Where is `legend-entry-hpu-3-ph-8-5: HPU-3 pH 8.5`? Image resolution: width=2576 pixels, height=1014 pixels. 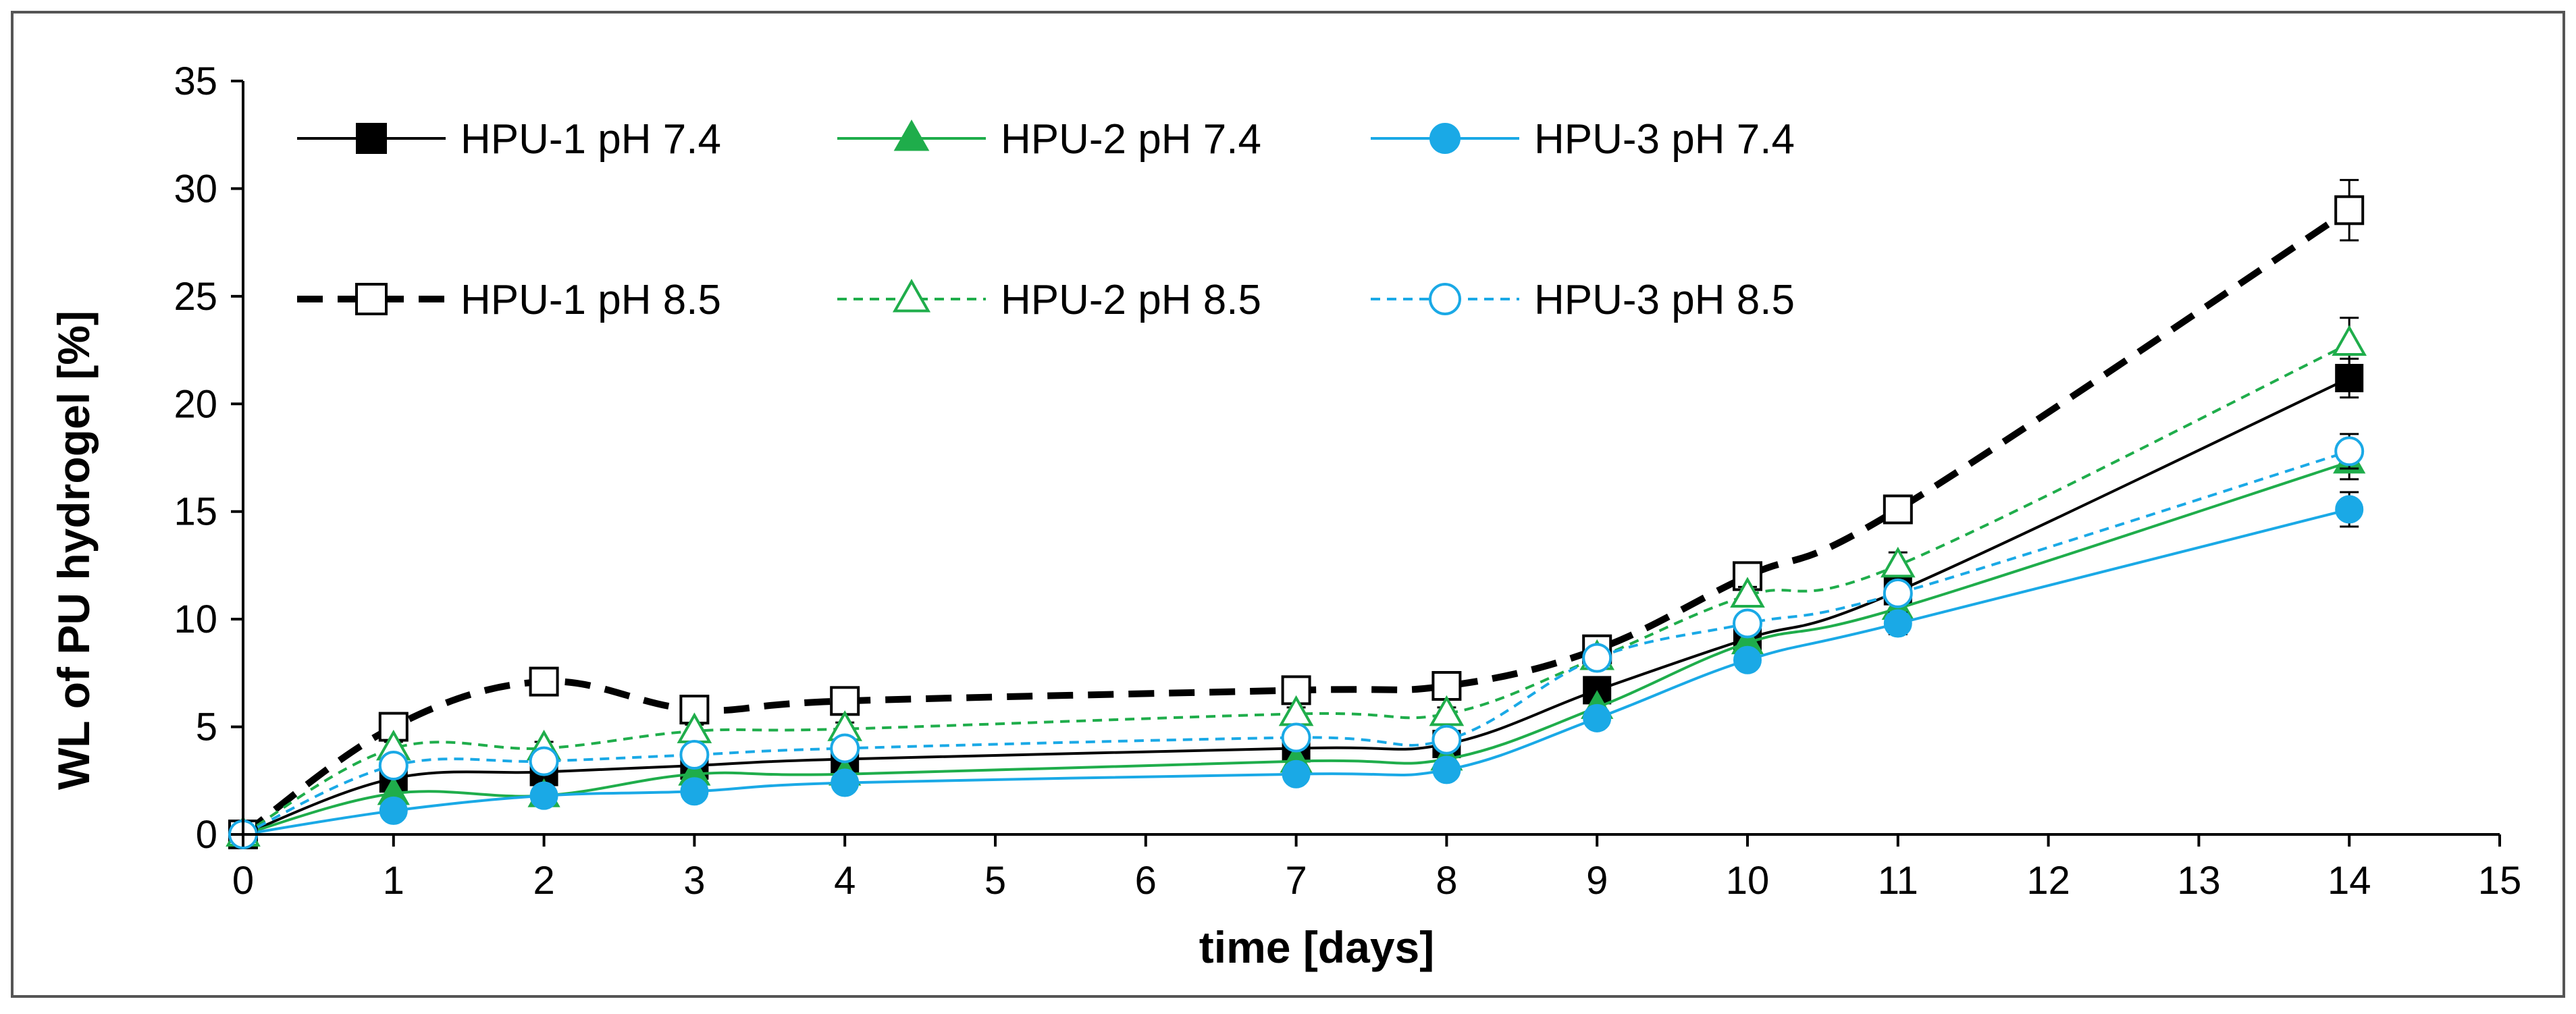 legend-entry-hpu-3-ph-8-5: HPU-3 pH 8.5 is located at coordinates (1583, 300).